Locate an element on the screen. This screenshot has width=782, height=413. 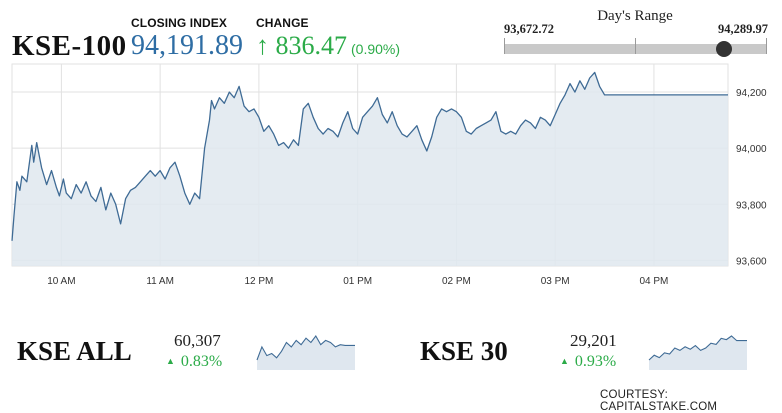
kse30-change: ▲ 0.93% is located at coordinates (588, 362).